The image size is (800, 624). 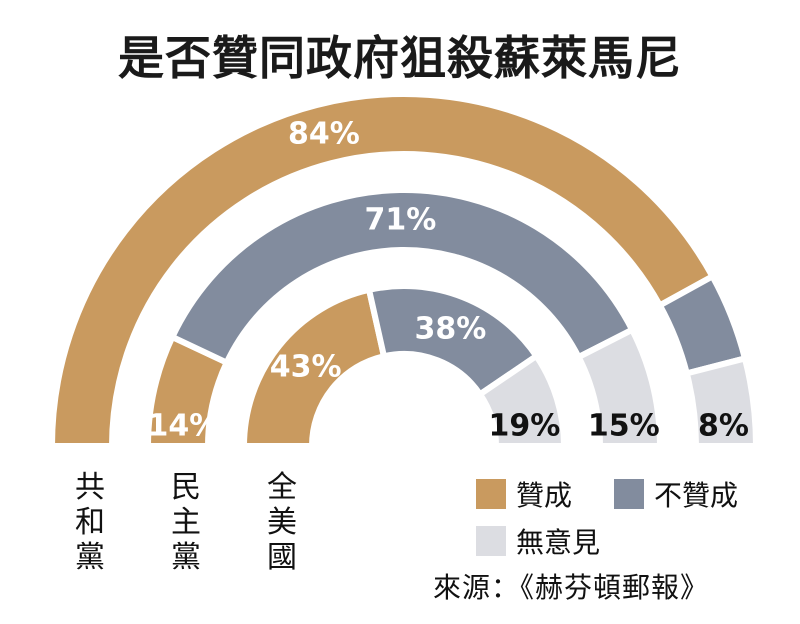 I want to click on ring-label-char: 民, so click(x=186, y=487).